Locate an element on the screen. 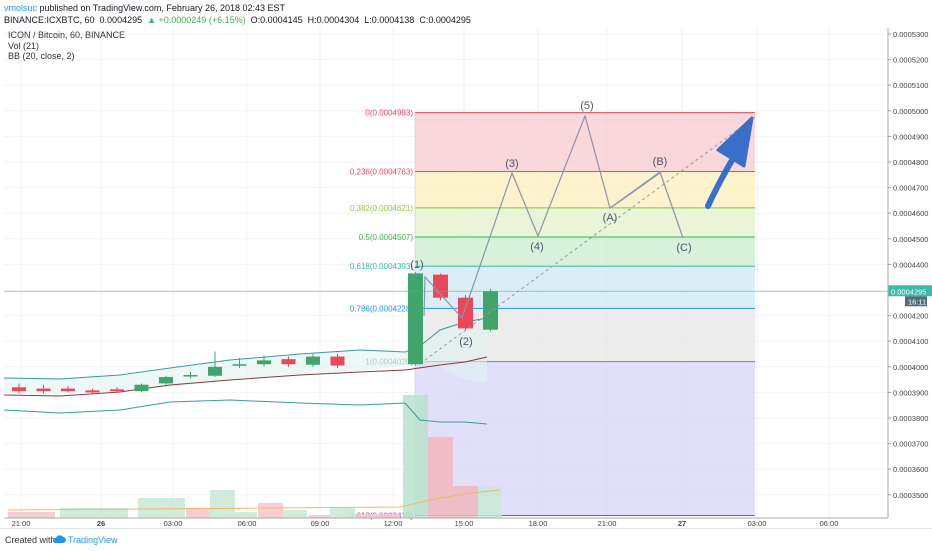 The image size is (932, 551). legend-symbol: ICON / Bitcoin, 60, BINANCE is located at coordinates (67, 35).